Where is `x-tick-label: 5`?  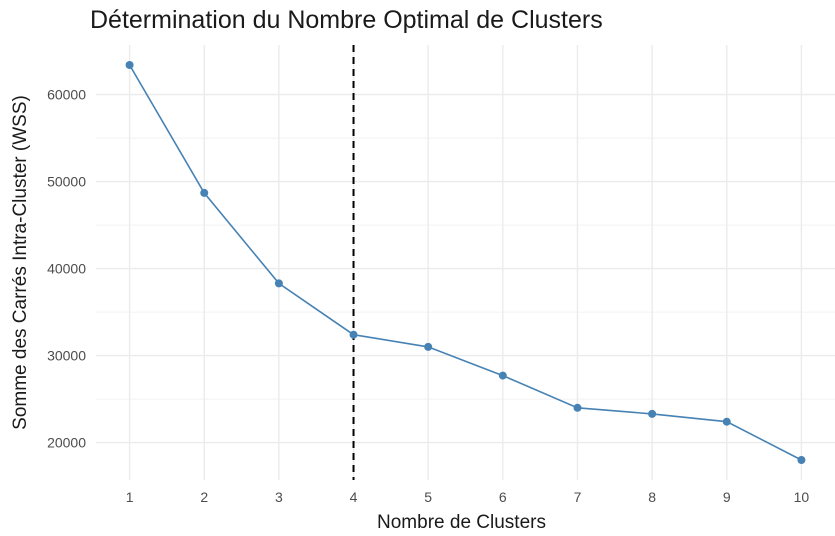 x-tick-label: 5 is located at coordinates (428, 497).